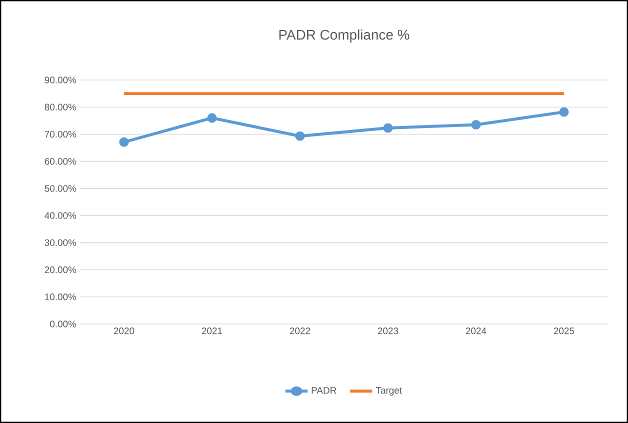  I want to click on legend-label: PADR, so click(324, 390).